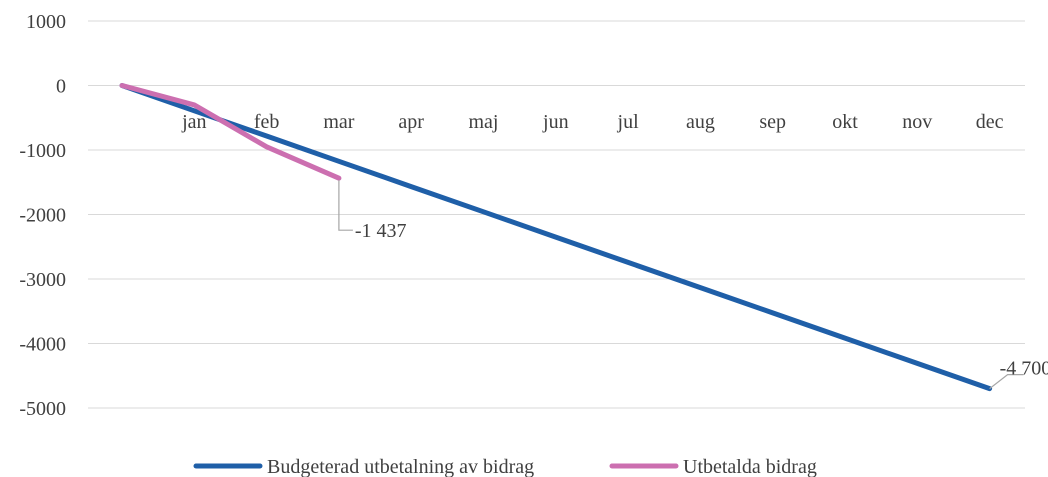 The image size is (1048, 477). I want to click on x-axis-ticks: jan feb mar apr maj jun jul aug sep okt nov dec, so click(592, 122).